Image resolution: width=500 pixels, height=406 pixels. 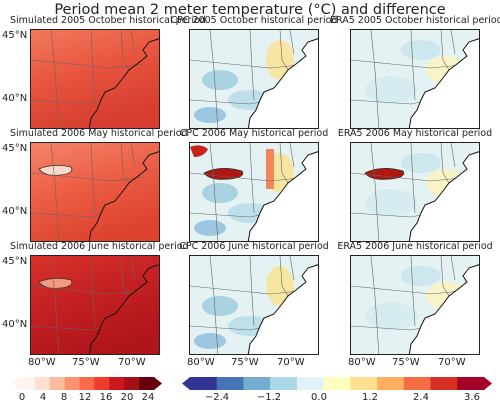 What do you see at coordinates (254, 246) in the screenshot?
I see `panel-title-cpc-3: CPC 2006 June historical period` at bounding box center [254, 246].